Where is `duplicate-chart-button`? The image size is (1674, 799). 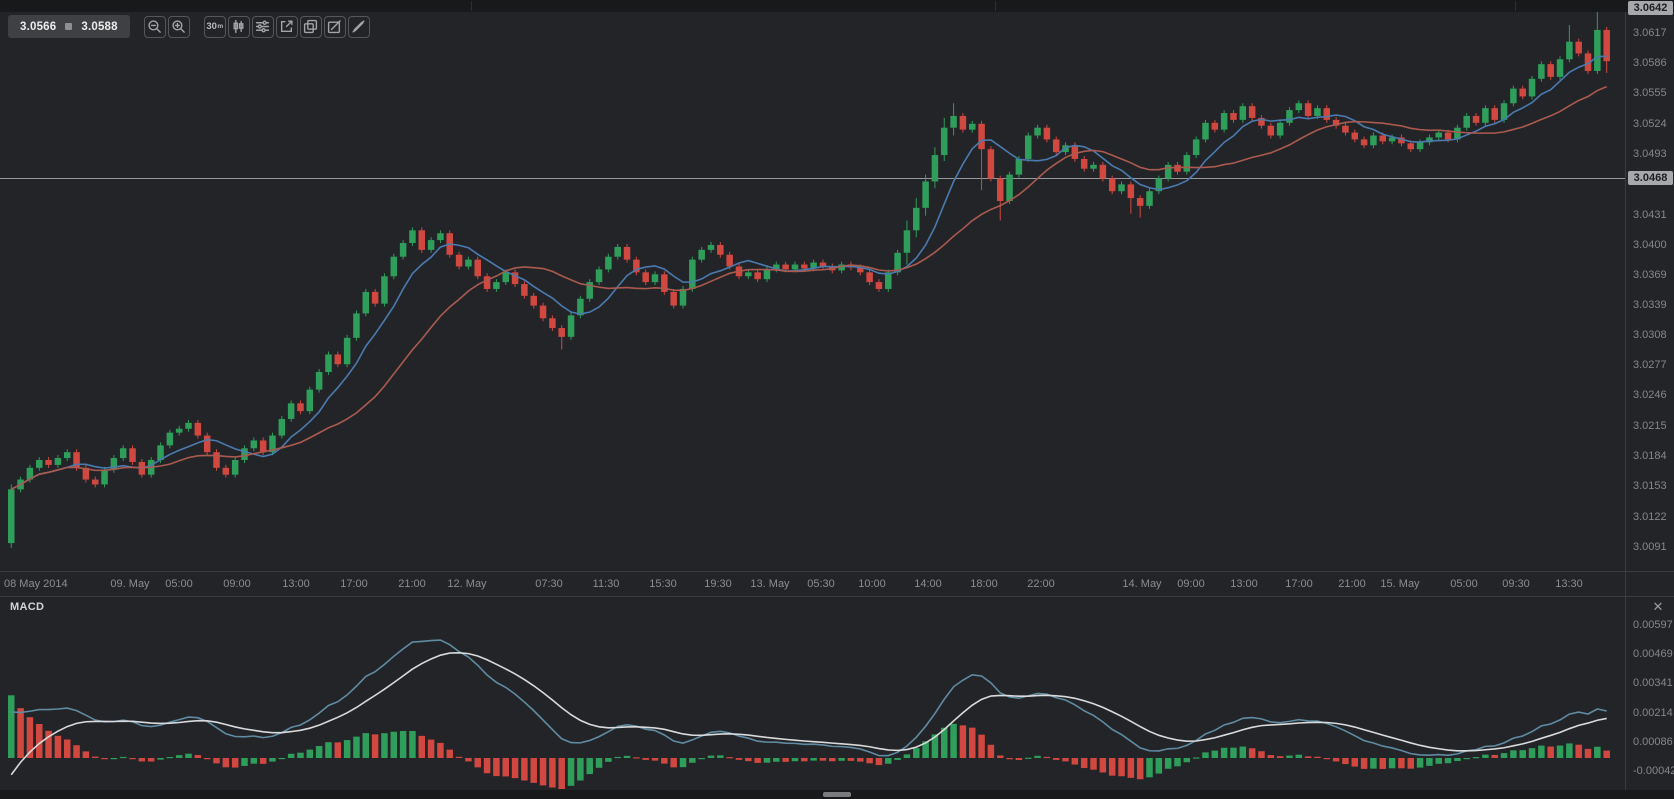 duplicate-chart-button is located at coordinates (310, 26).